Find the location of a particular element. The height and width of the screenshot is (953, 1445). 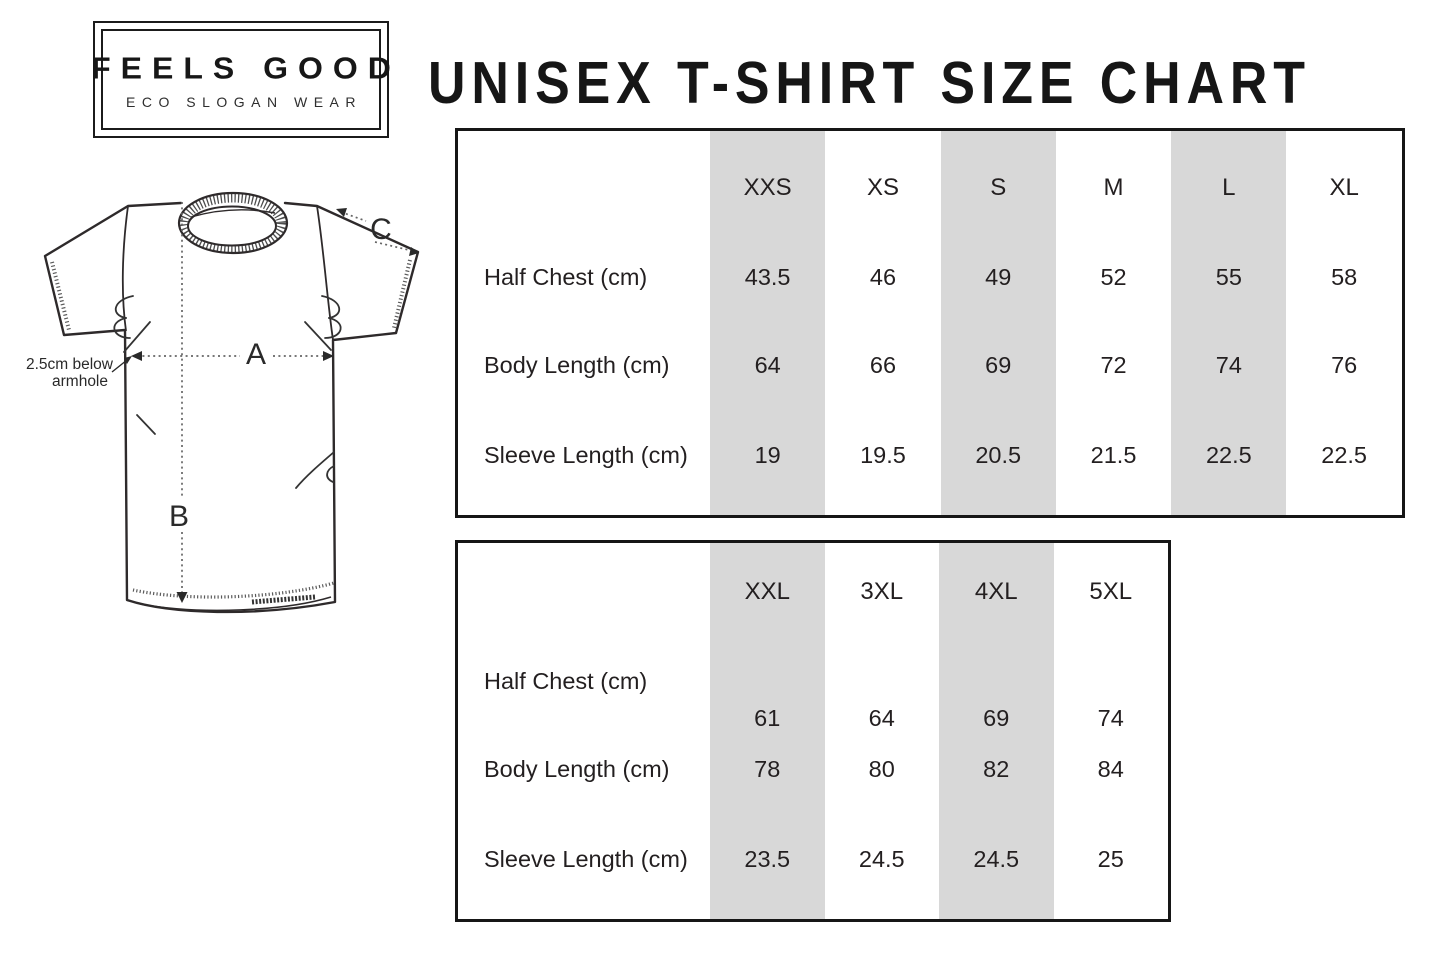

col-header-3xl: 3XL is located at coordinates (882, 591).